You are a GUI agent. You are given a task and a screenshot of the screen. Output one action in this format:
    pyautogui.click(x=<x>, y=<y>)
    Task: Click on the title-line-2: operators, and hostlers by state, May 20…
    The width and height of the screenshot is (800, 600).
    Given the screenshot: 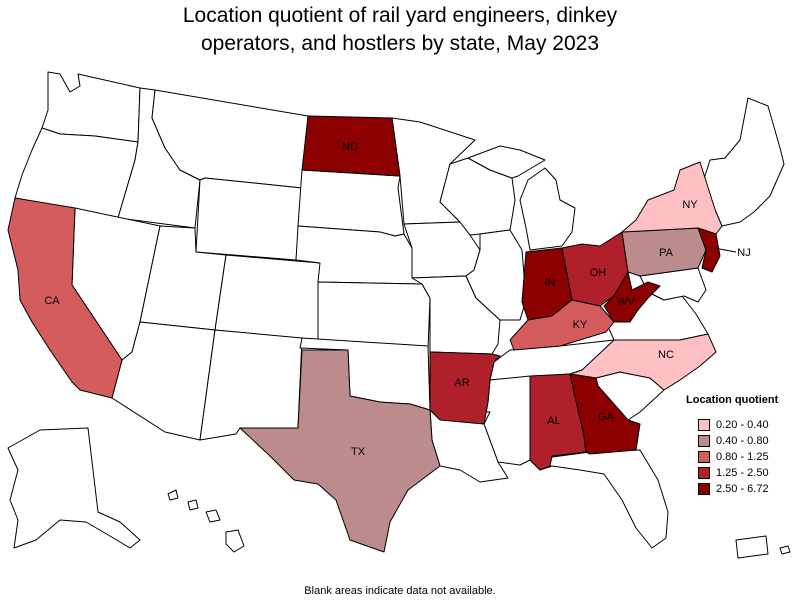 What is the action you would take?
    pyautogui.click(x=400, y=43)
    